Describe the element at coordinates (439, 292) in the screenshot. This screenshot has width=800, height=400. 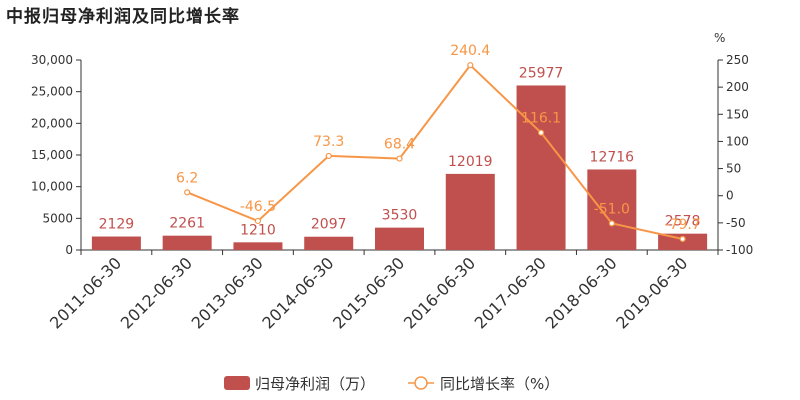
I see `x-tick-label: 2016-06-30` at that location.